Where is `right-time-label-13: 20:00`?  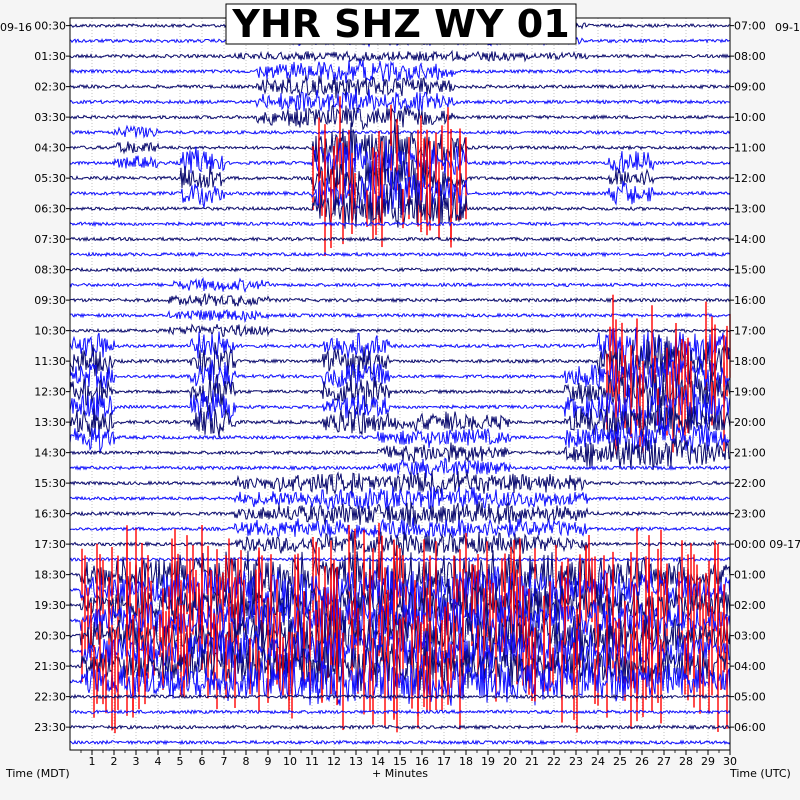
right-time-label-13: 20:00 is located at coordinates (750, 422).